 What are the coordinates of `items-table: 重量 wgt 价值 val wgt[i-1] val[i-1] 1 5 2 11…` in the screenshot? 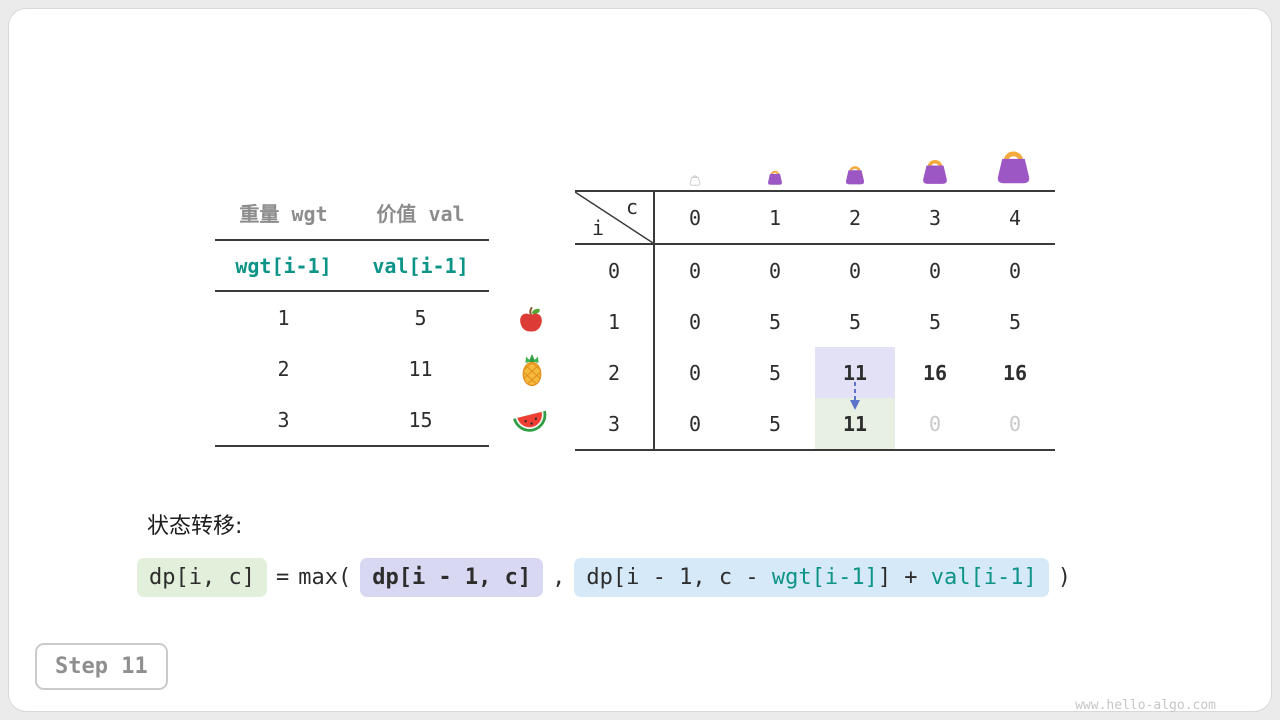 It's located at (352, 316).